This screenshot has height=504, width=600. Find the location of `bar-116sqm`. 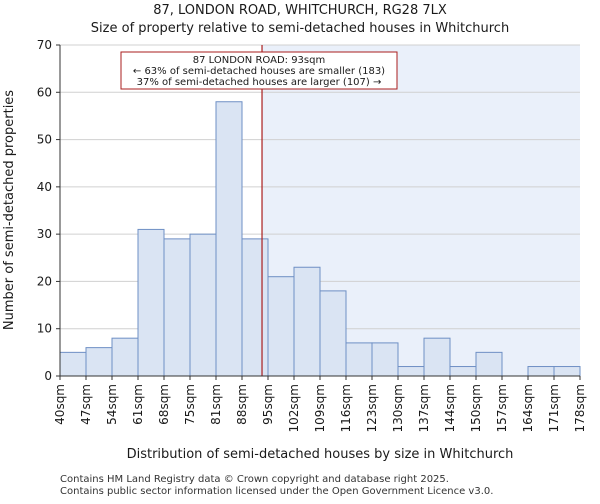

bar-116sqm is located at coordinates (359, 359).